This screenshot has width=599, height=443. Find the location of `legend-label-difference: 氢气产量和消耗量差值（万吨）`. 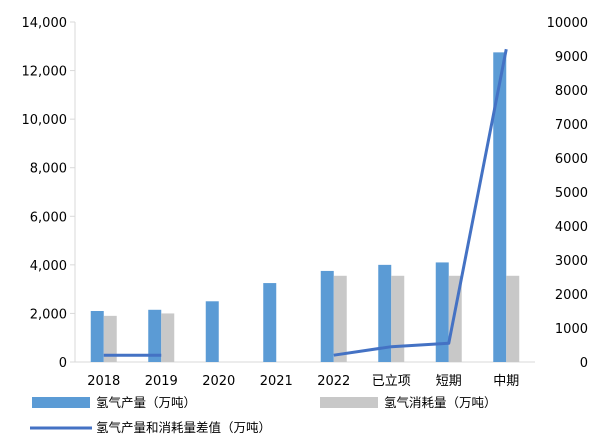

legend-label-difference: 氢气产量和消耗量差值（万吨） is located at coordinates (183, 427).